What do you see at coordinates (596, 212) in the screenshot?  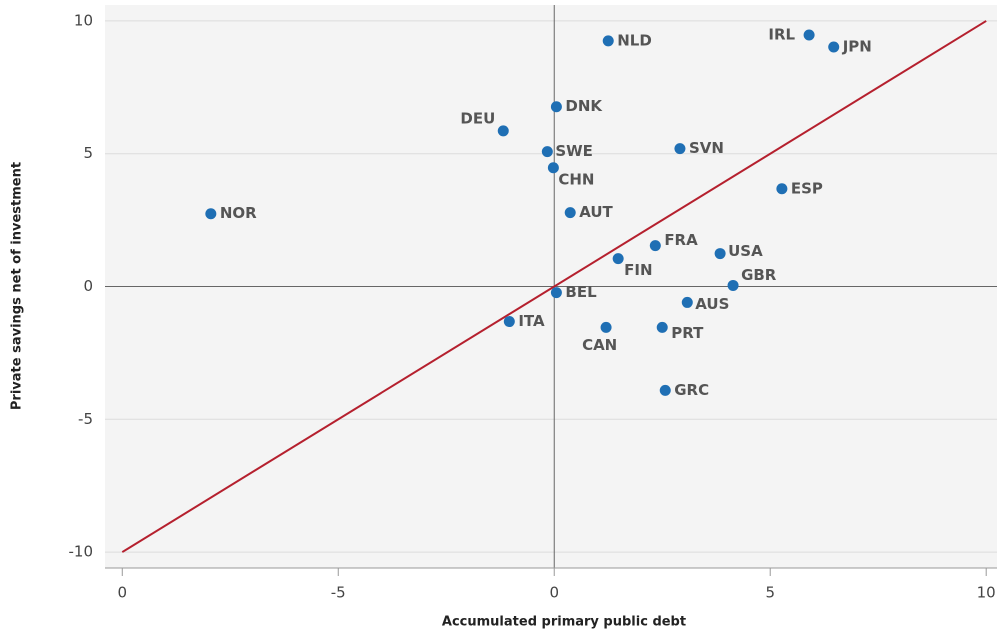 I see `point-label: AUT` at bounding box center [596, 212].